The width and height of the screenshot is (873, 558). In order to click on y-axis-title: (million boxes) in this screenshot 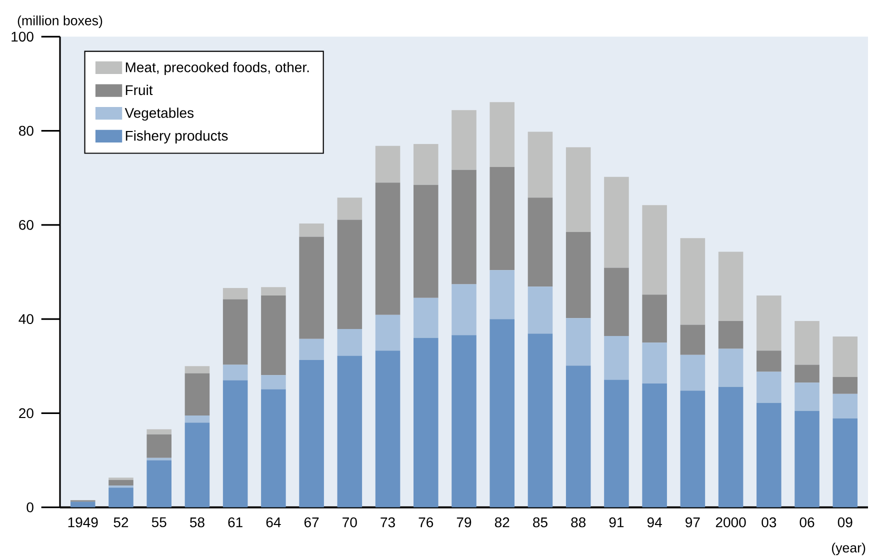, I will do `click(60, 22)`.